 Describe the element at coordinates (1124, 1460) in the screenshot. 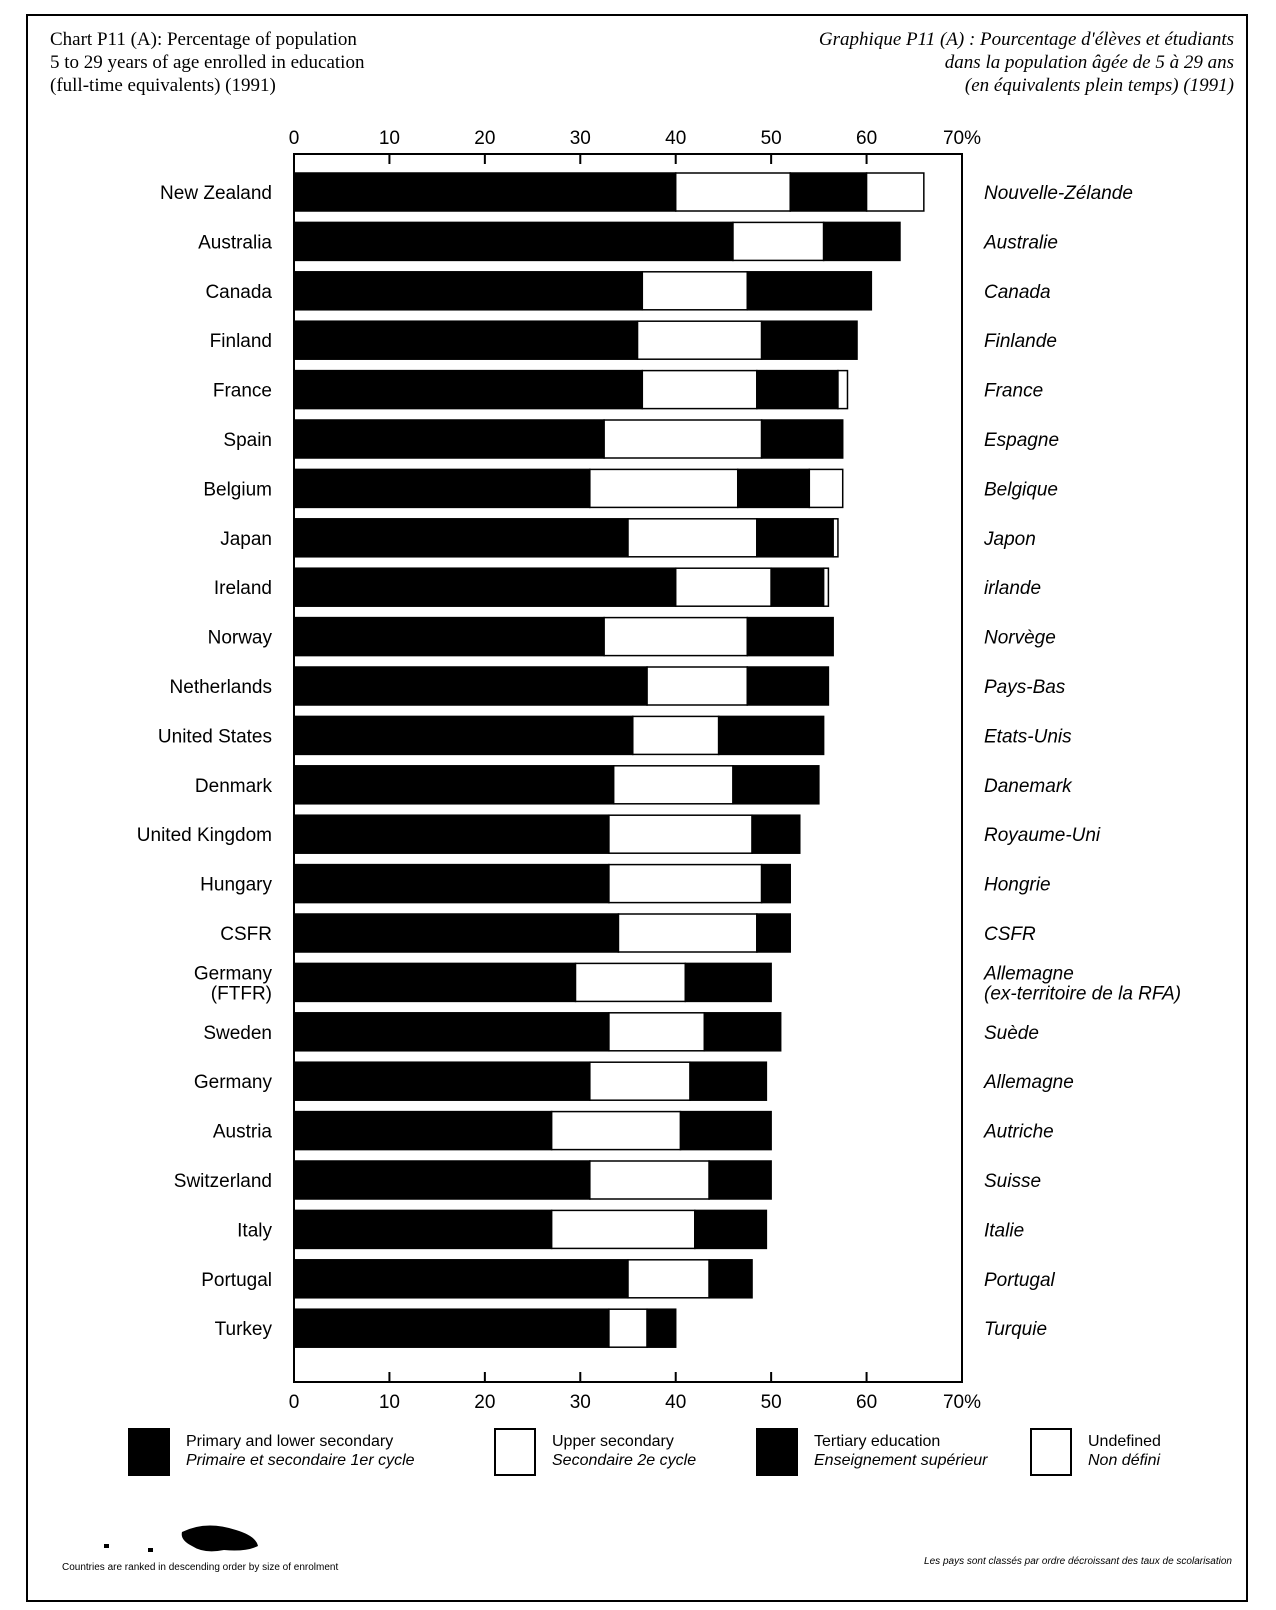

I see `legend-label-undefined-fr: Non défini` at that location.